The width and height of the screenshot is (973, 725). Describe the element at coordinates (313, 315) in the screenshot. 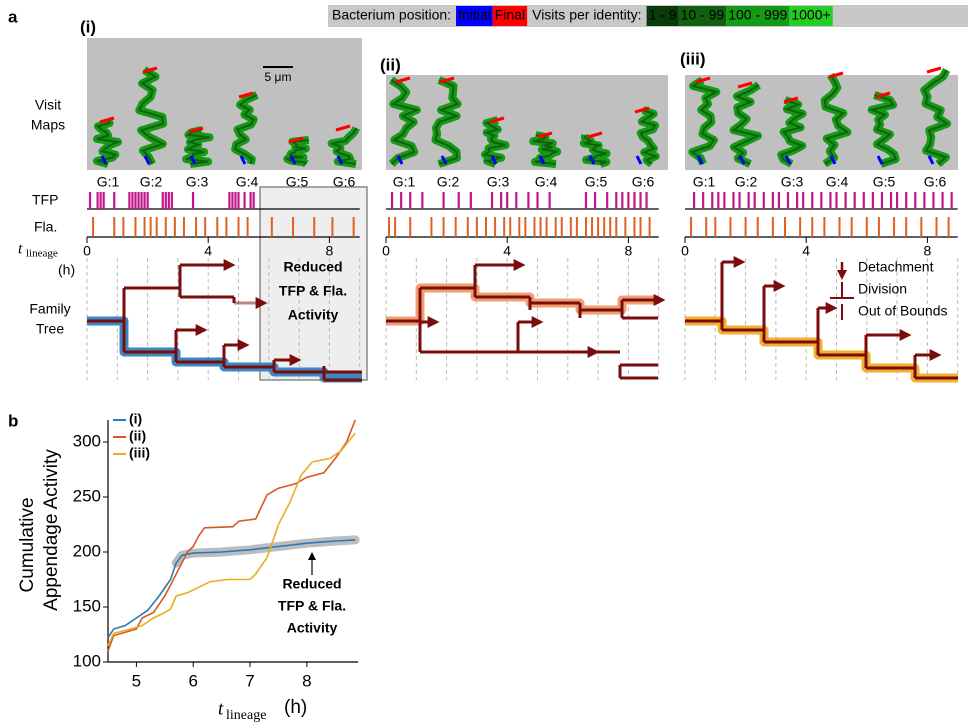

I see `annotation: Activity` at that location.